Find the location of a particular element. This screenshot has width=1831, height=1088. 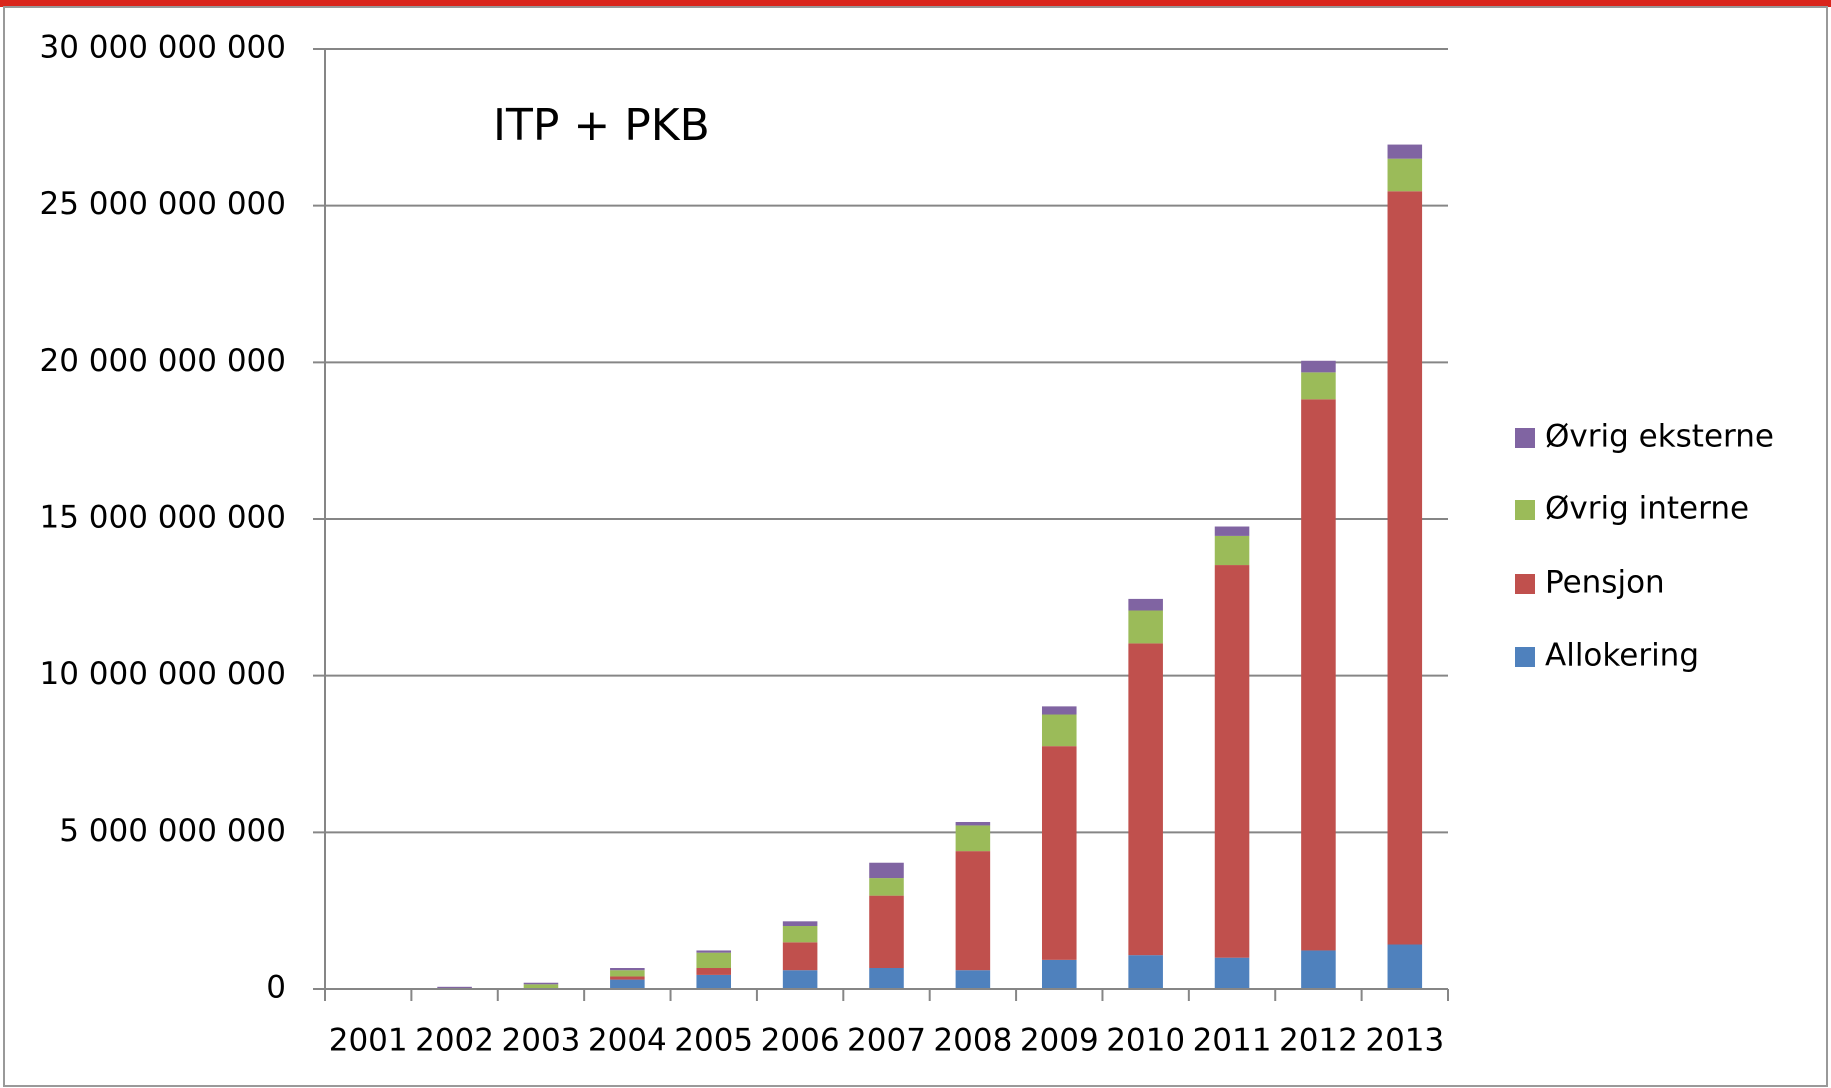

y-tick-label: 0 is located at coordinates (276, 988).